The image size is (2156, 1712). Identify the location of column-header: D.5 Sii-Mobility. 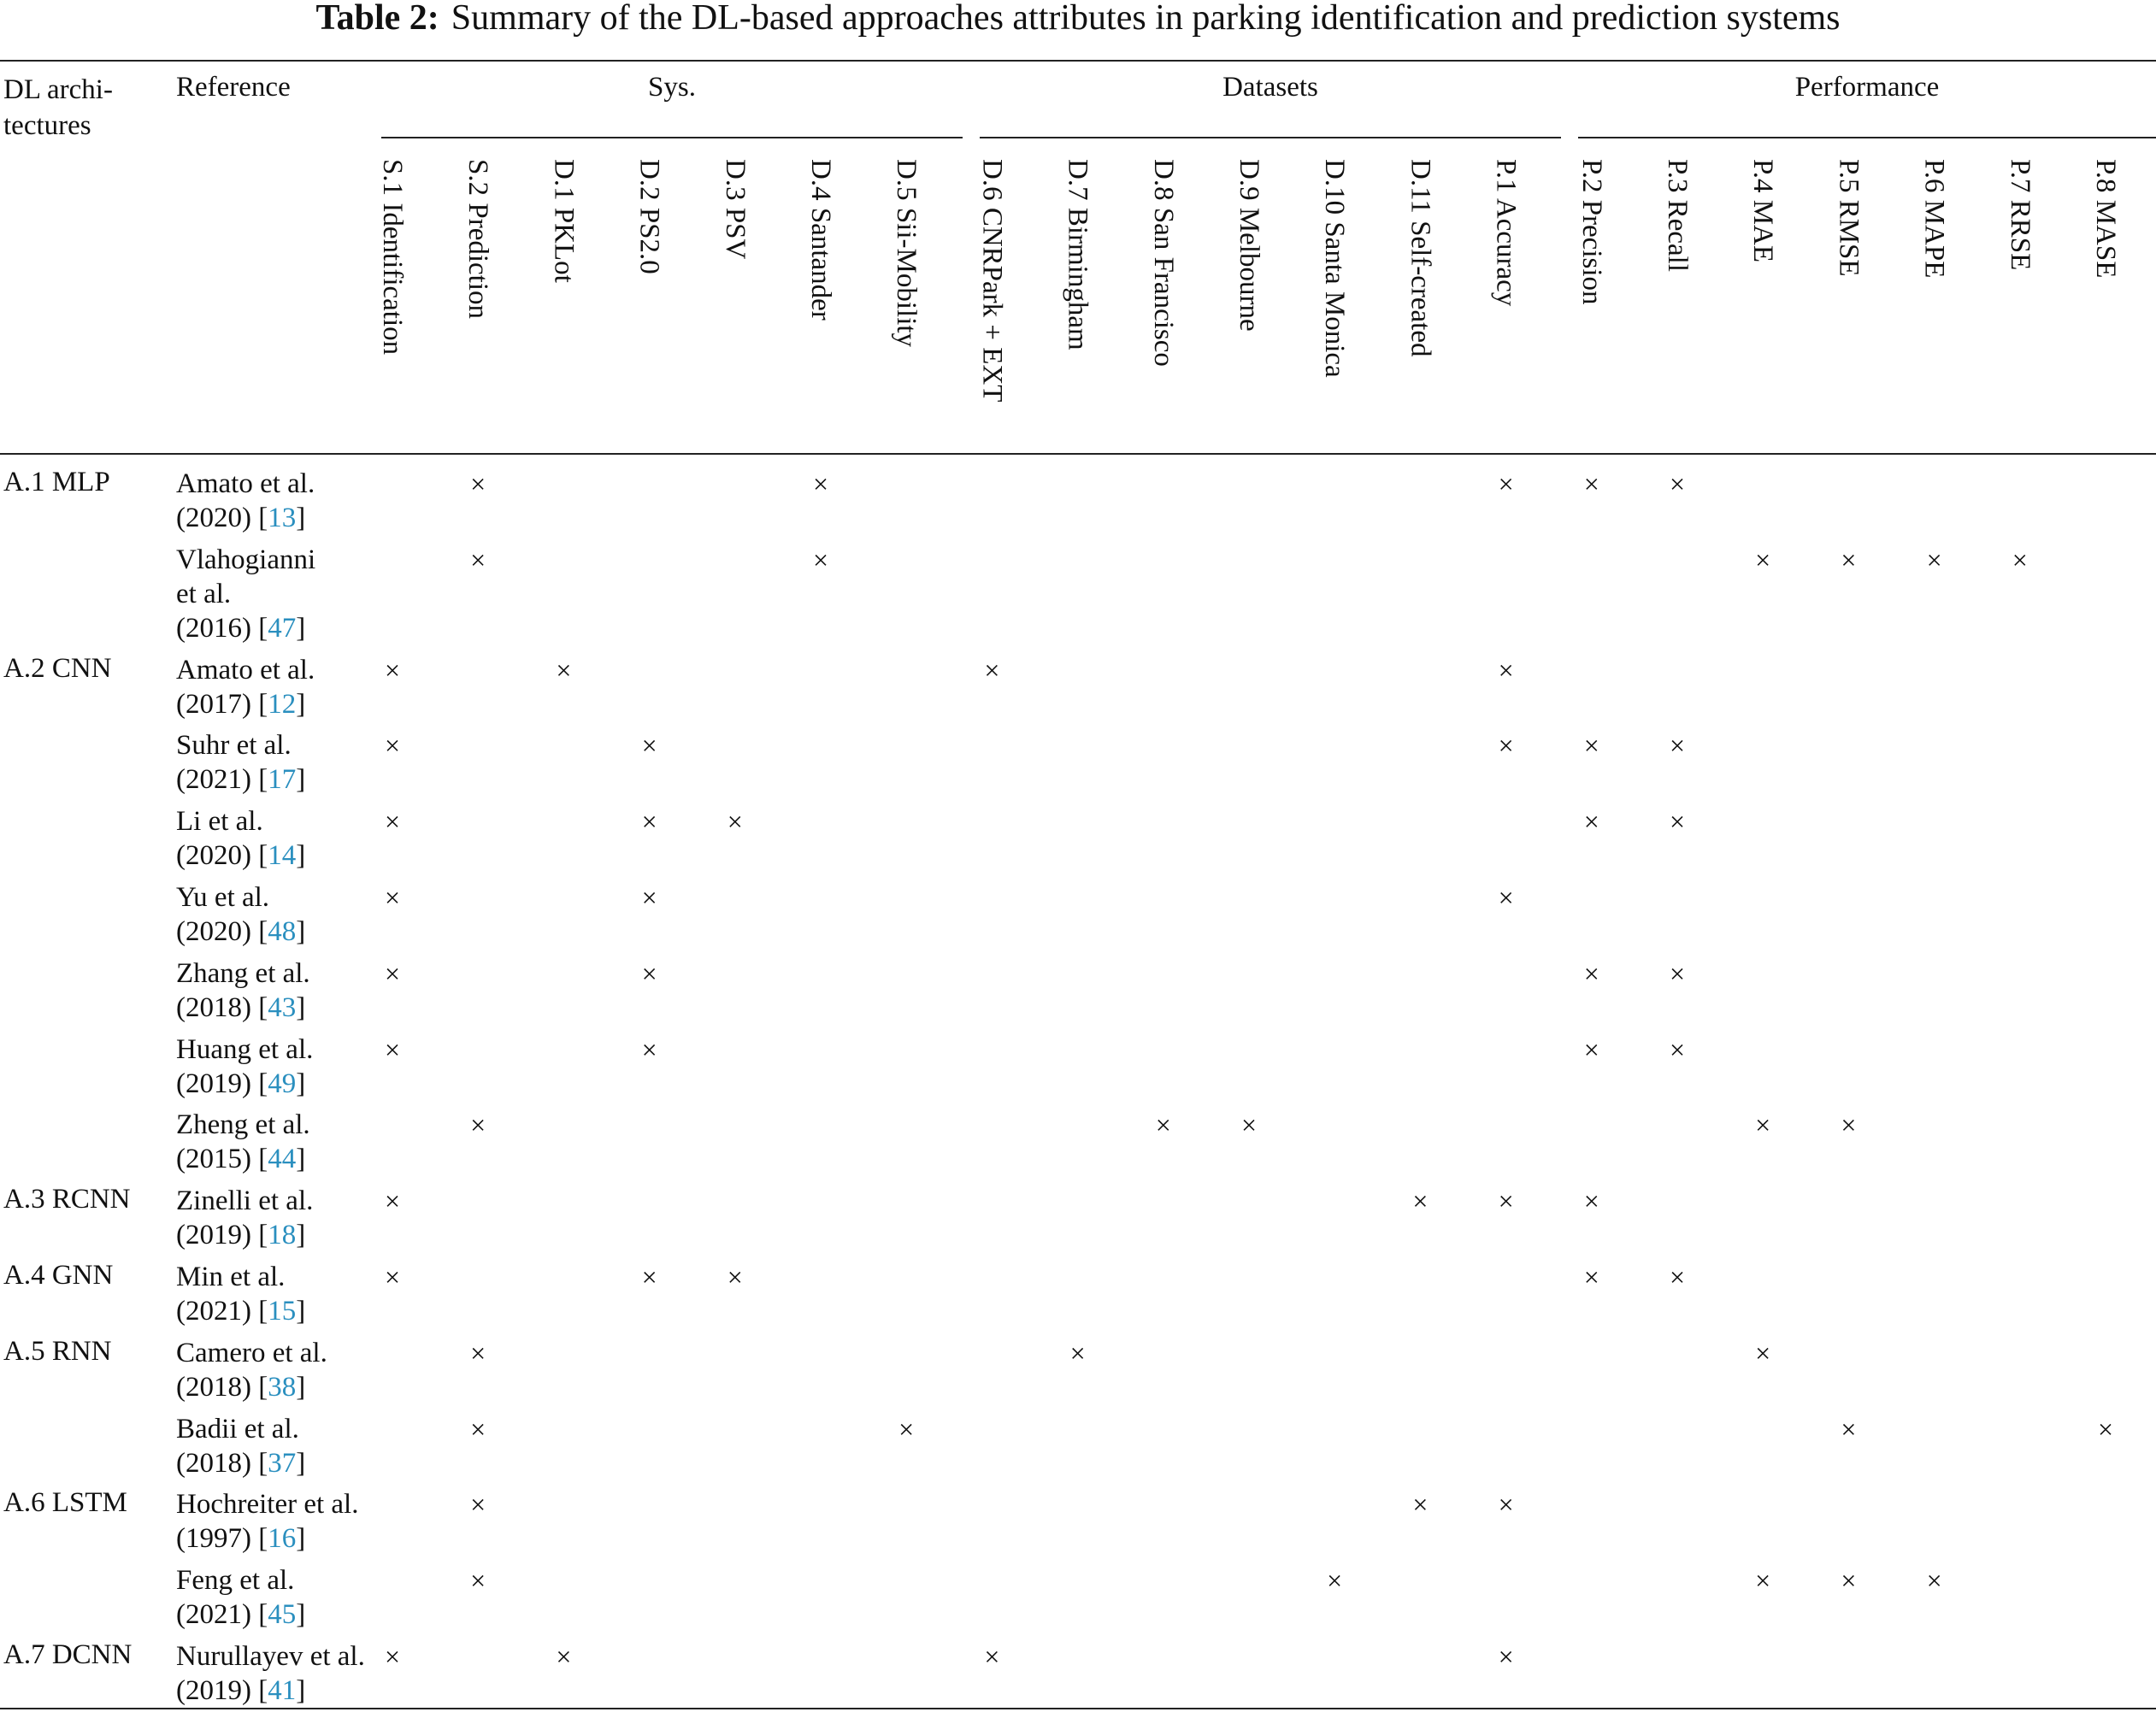
(906, 253).